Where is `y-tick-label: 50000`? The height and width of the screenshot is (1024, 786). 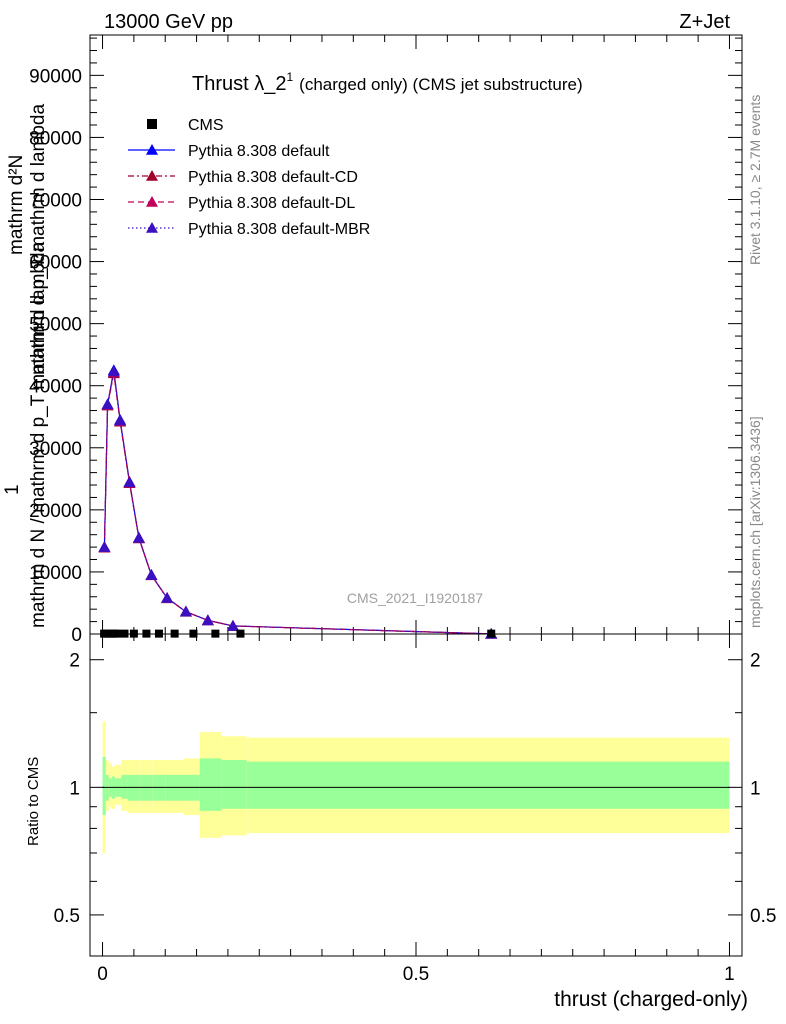
y-tick-label: 50000 is located at coordinates (55, 325).